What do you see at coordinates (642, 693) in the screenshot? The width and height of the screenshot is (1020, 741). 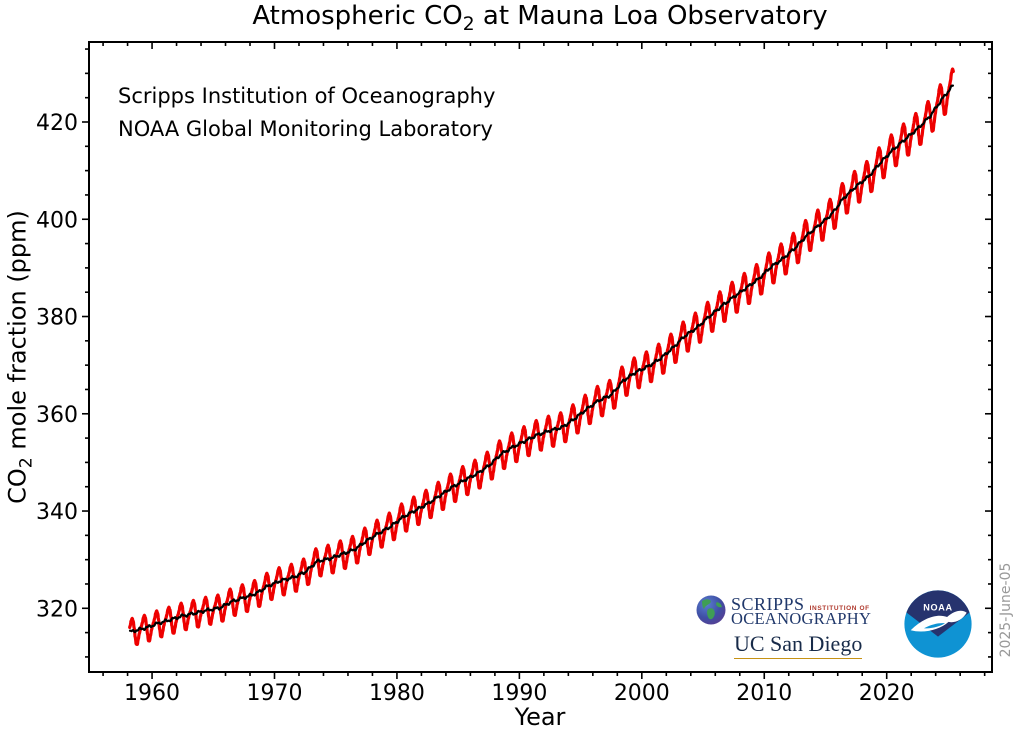 I see `x-tick-label: 2000` at bounding box center [642, 693].